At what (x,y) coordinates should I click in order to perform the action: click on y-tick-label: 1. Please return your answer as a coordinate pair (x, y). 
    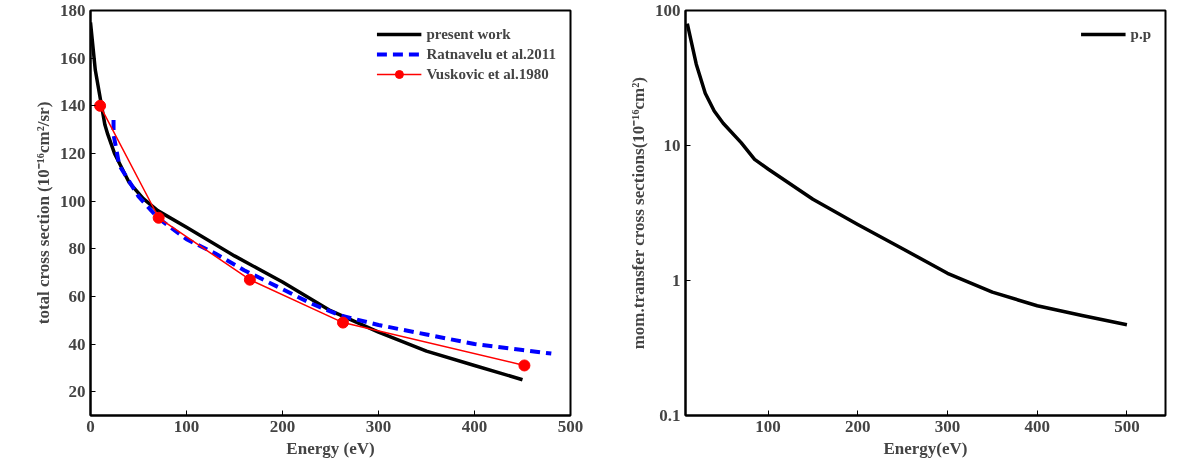
    Looking at the image, I should click on (676, 280).